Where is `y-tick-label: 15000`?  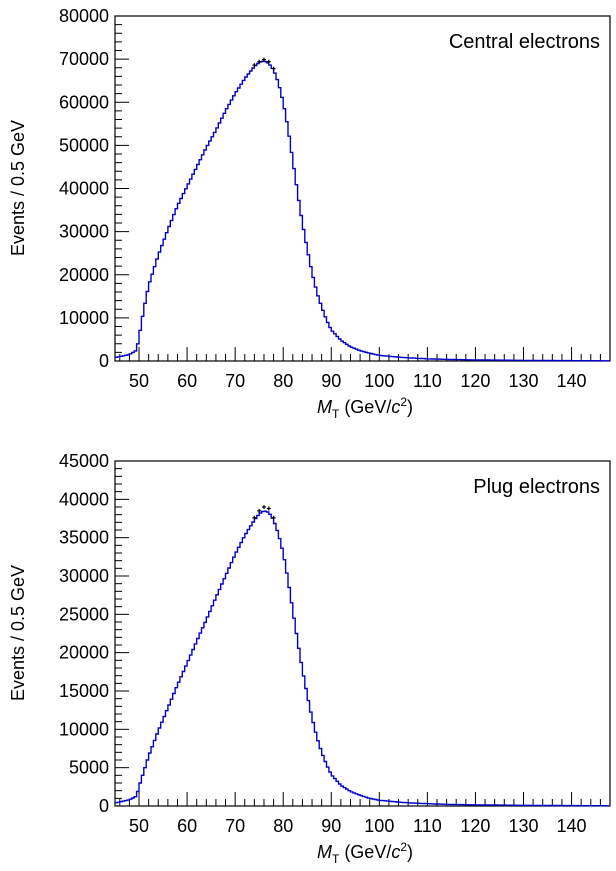
y-tick-label: 15000 is located at coordinates (84, 691).